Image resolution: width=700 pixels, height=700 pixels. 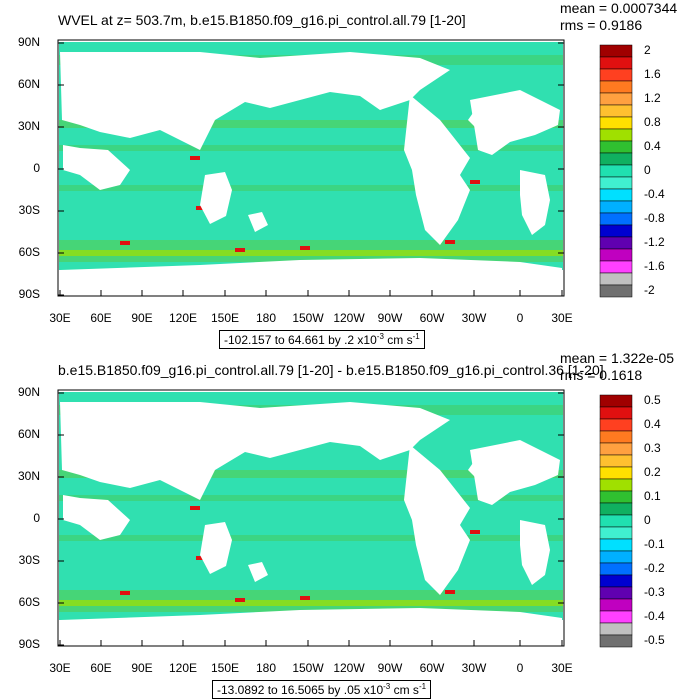 I want to click on colorbar-label: 0.3, so click(x=652, y=448).